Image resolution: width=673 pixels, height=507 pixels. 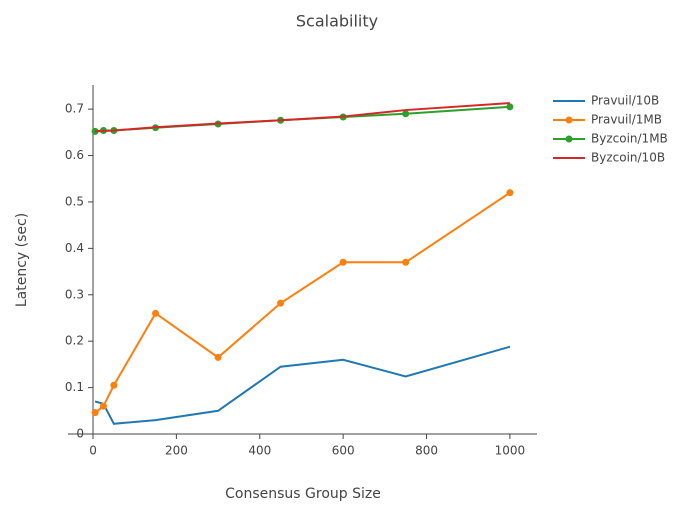 I want to click on x-tick-label: 600, so click(x=343, y=451).